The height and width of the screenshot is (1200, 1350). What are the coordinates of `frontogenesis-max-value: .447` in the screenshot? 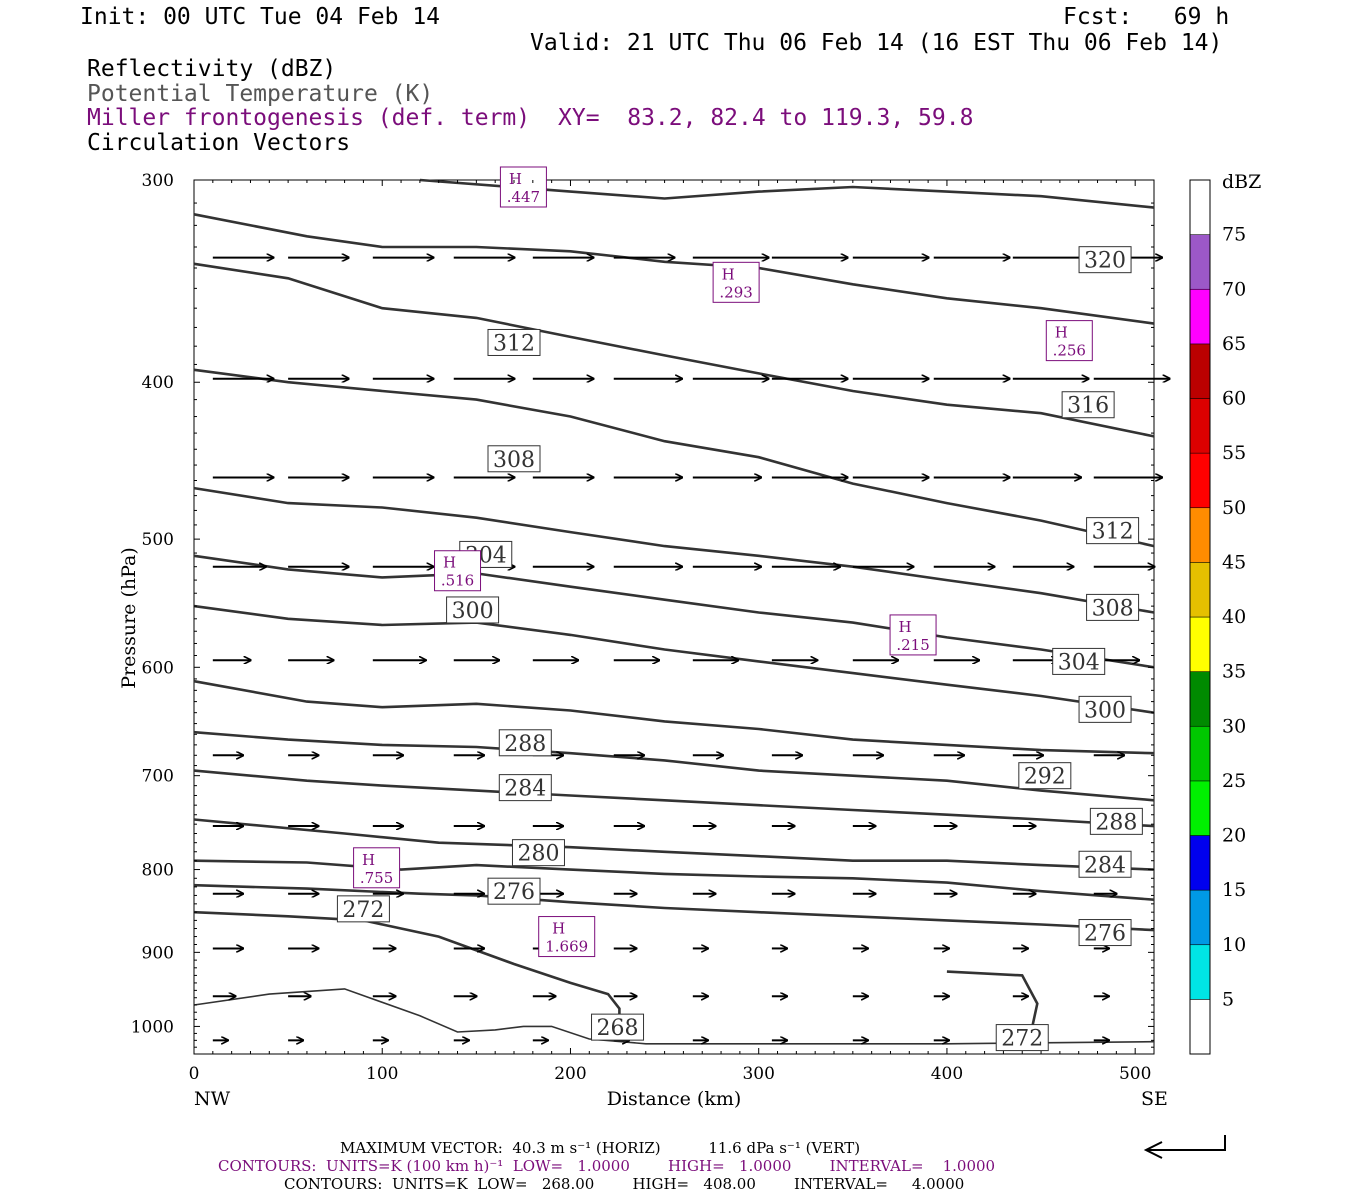 It's located at (523, 197).